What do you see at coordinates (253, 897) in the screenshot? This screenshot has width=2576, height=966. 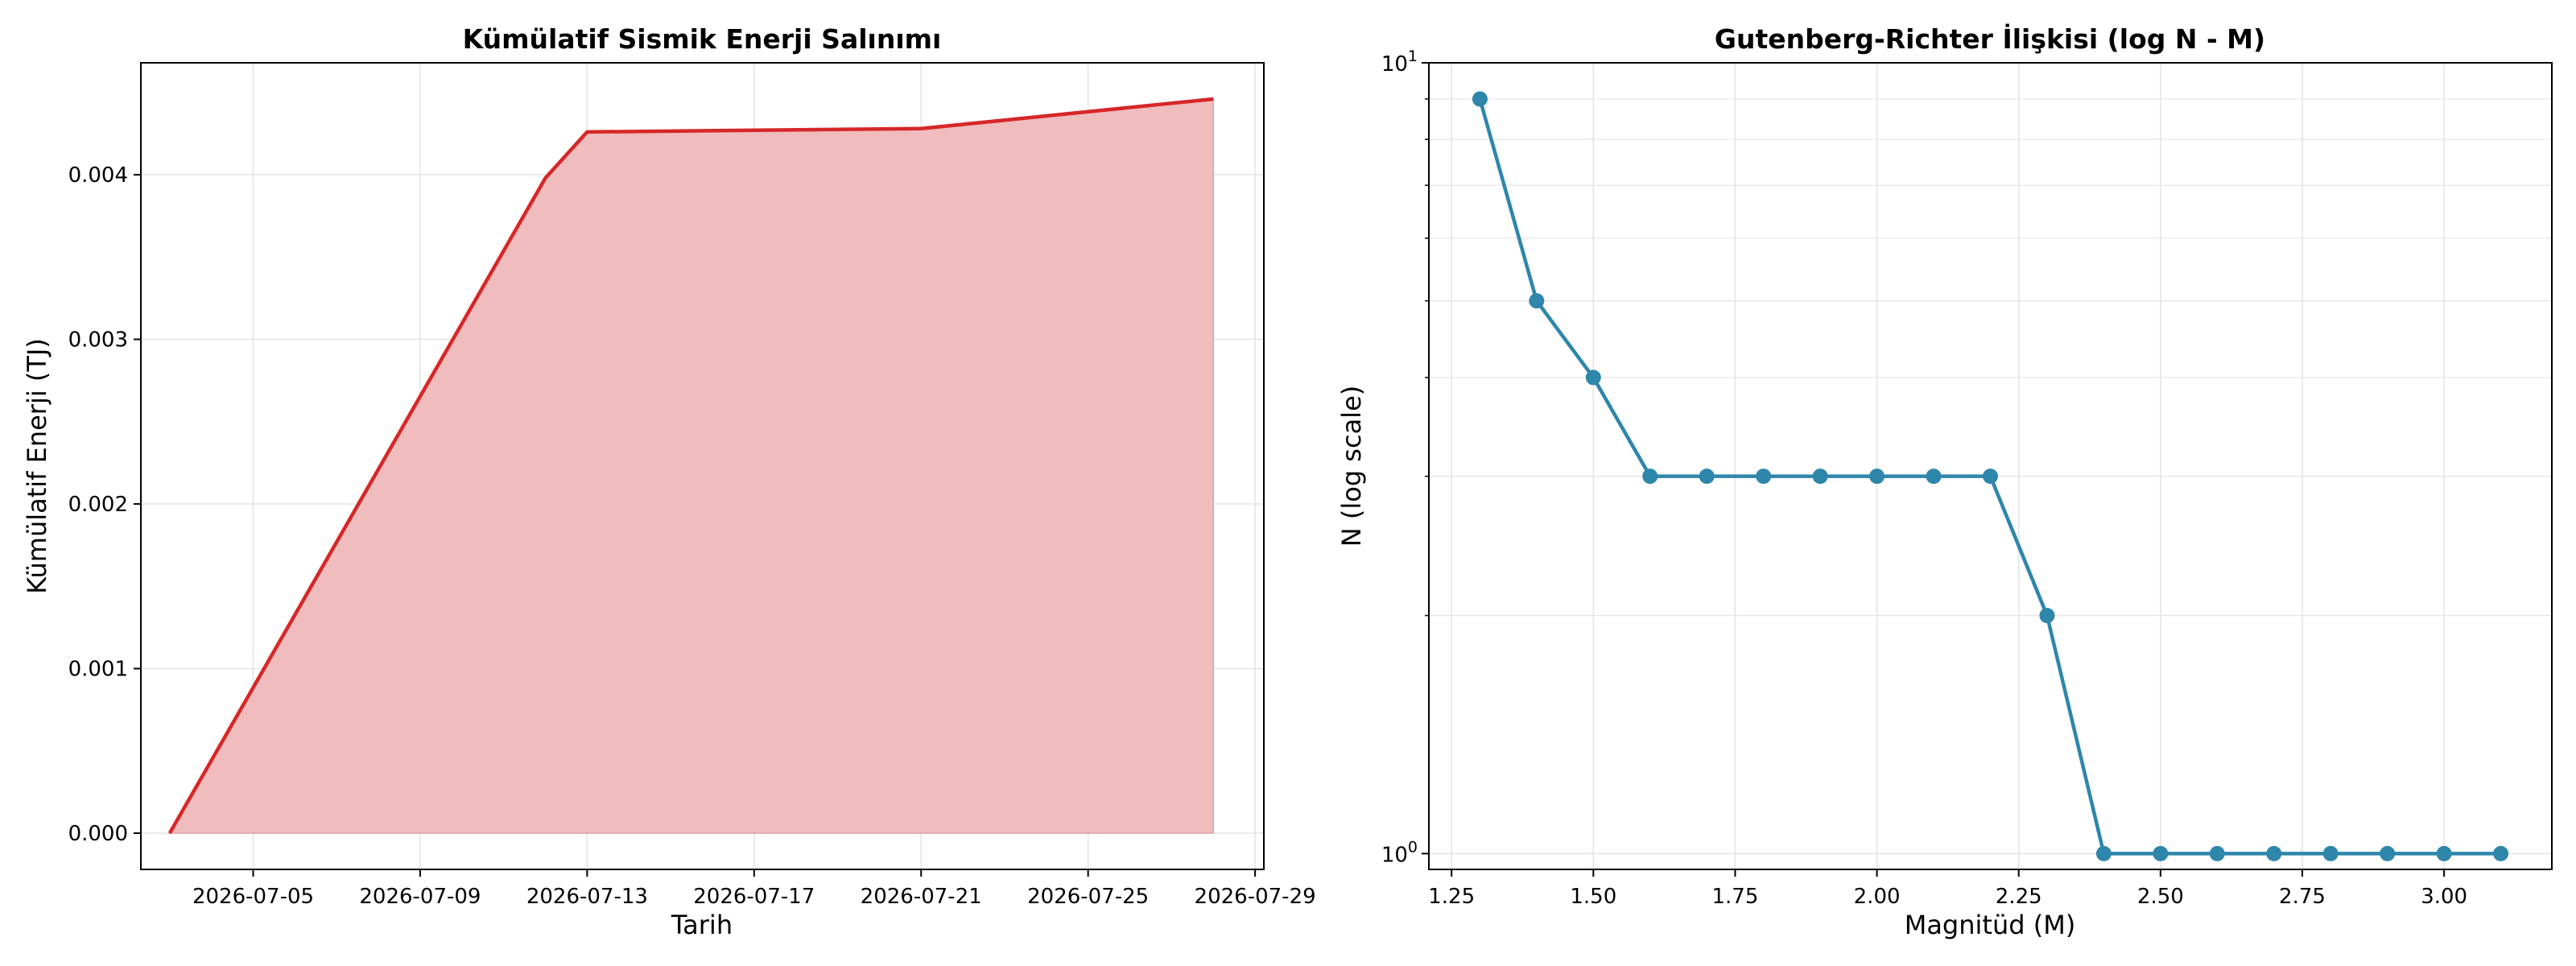 I see `energy-x-tick-label: 2026-07-05` at bounding box center [253, 897].